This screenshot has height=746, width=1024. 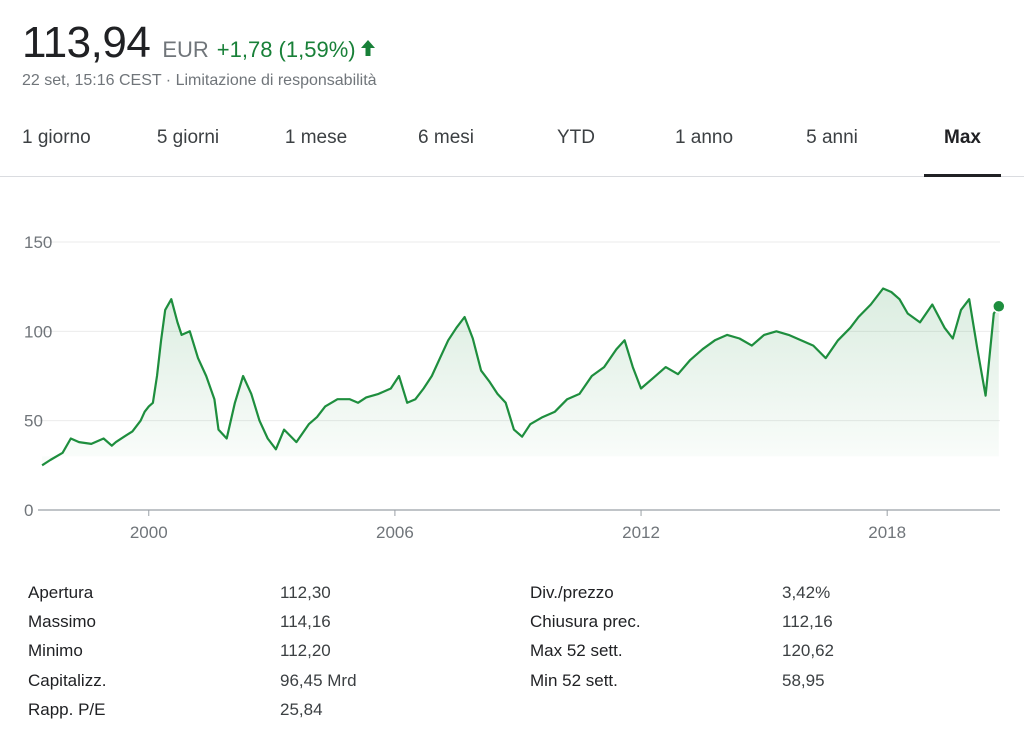 I want to click on stat-value: 120,62, so click(x=808, y=650).